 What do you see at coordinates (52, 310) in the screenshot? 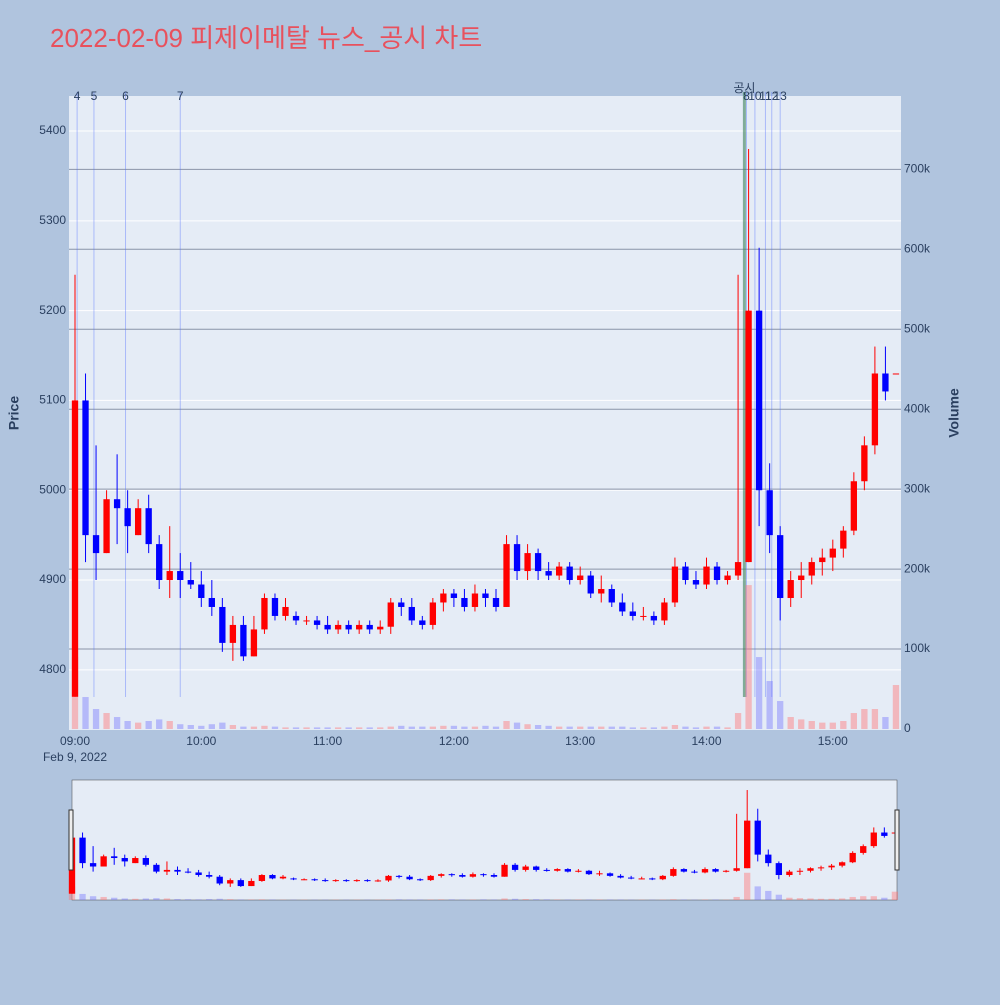
I see `y-tick-label: 5200` at bounding box center [52, 310].